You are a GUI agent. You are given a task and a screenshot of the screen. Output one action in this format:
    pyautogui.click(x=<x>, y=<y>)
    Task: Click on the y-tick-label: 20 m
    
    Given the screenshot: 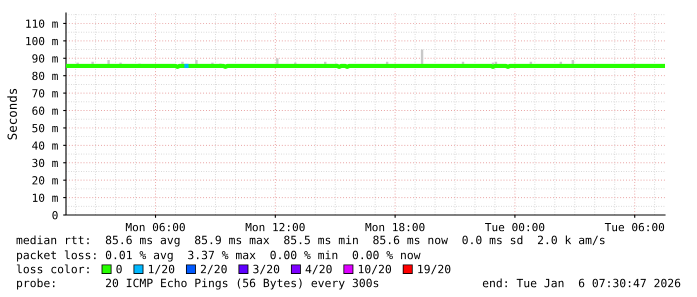 What is the action you would take?
    pyautogui.click(x=45, y=180)
    